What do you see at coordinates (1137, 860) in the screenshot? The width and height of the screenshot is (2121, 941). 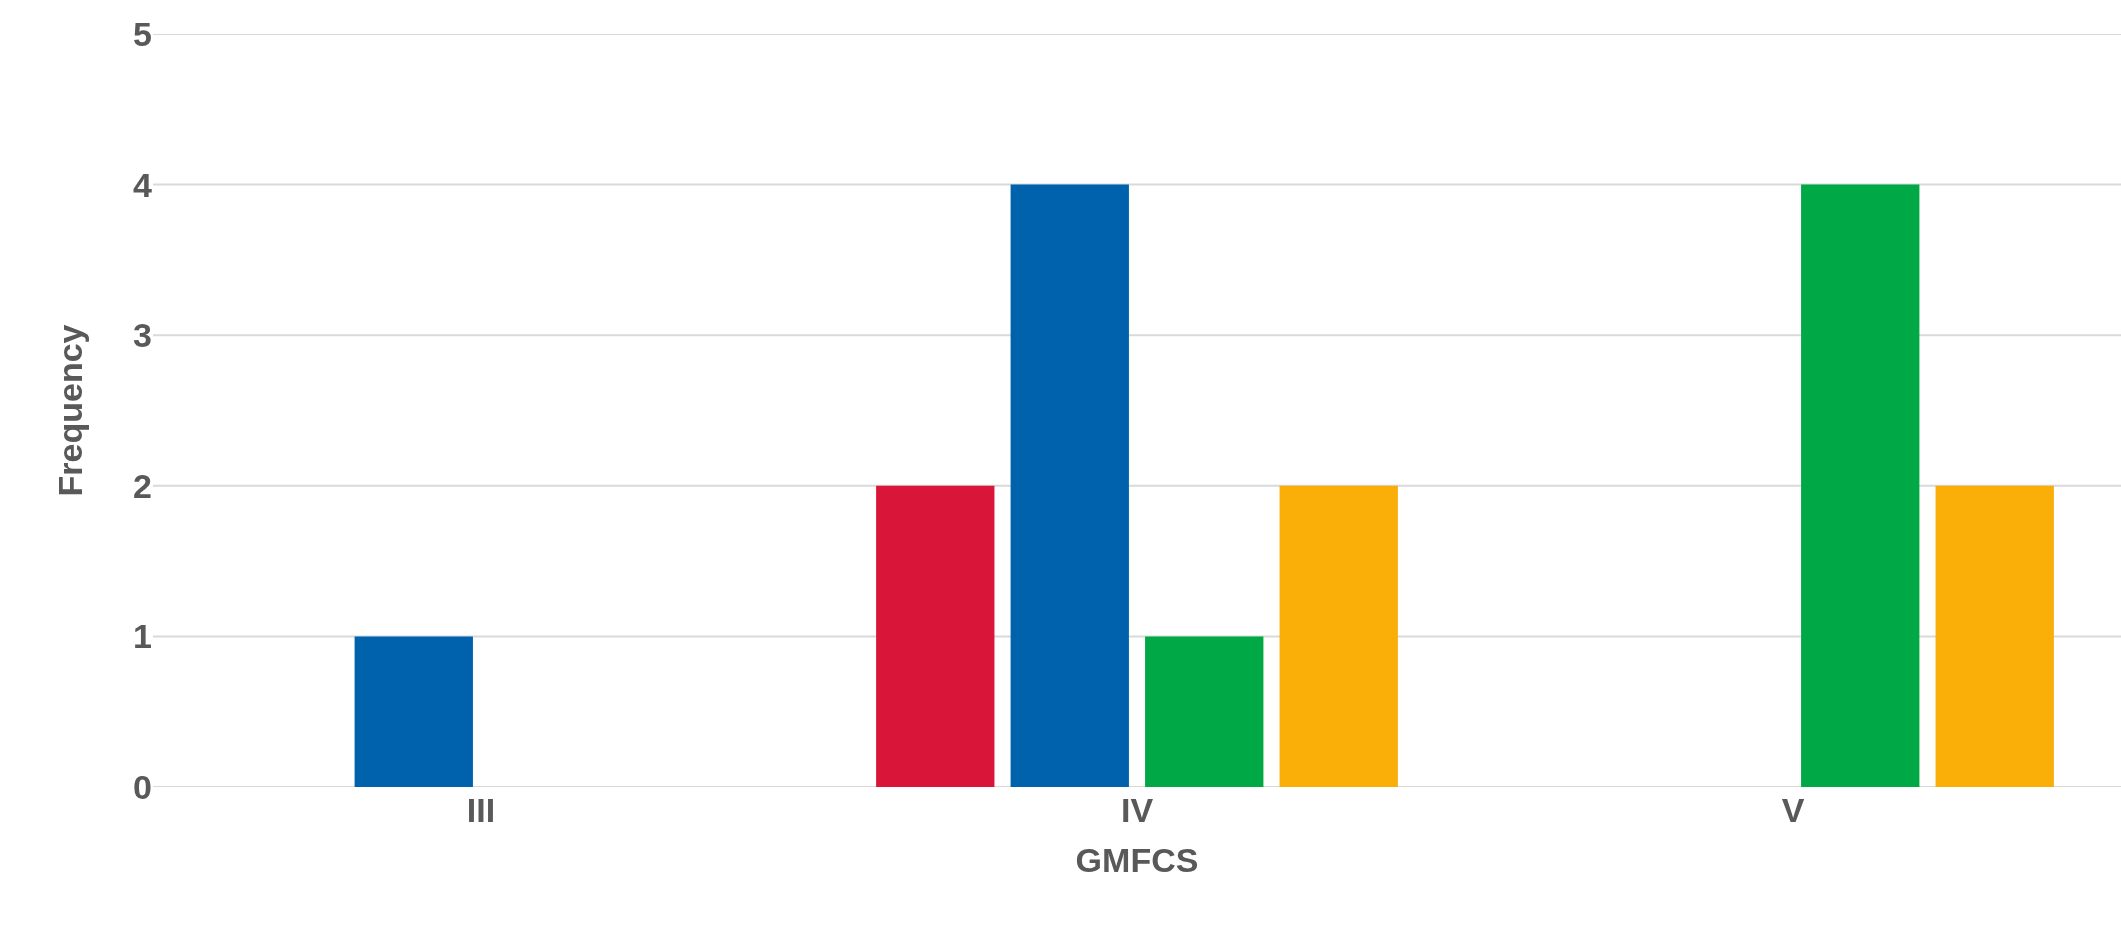 I see `x-axis-title: GMFCS` at bounding box center [1137, 860].